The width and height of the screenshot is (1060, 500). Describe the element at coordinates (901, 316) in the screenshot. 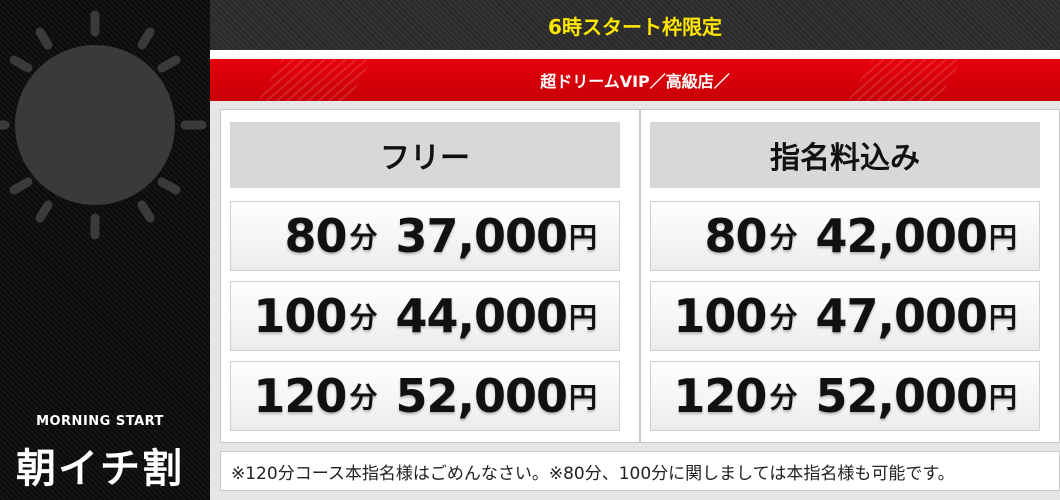

I see `price: 47,000` at that location.